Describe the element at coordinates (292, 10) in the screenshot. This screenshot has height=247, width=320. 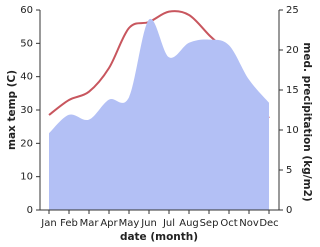
I see `y2-tick-label: 25` at that location.